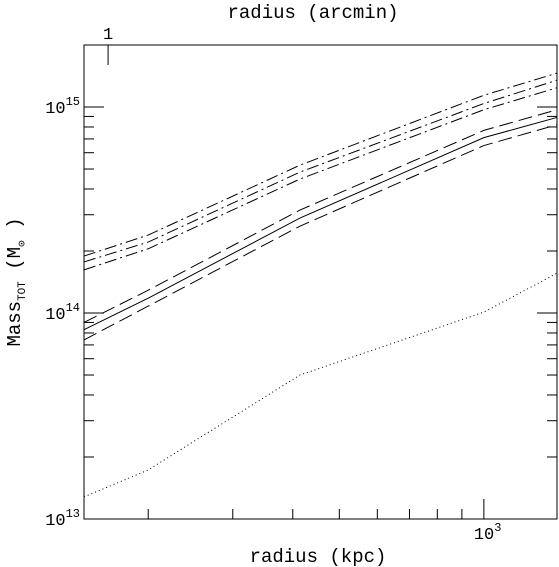 The image size is (559, 567). What do you see at coordinates (73, 514) in the screenshot?
I see `y-tick-exp: 13` at bounding box center [73, 514].